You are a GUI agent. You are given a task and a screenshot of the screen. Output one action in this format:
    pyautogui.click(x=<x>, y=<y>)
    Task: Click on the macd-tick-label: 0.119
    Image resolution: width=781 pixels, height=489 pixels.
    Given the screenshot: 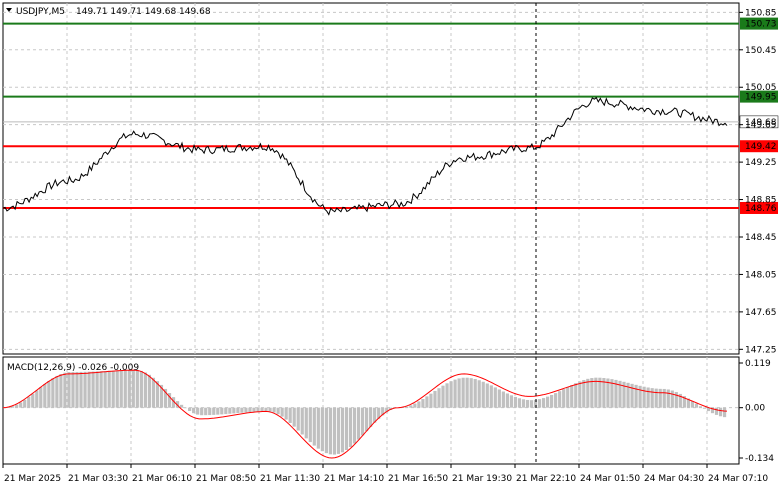 What is the action you would take?
    pyautogui.click(x=758, y=364)
    